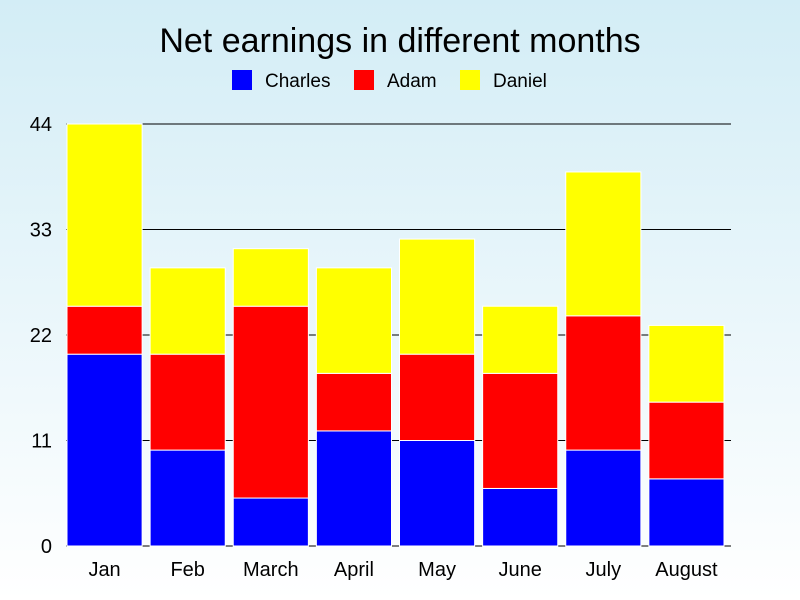 The height and width of the screenshot is (600, 800). What do you see at coordinates (412, 81) in the screenshot?
I see `legend-label-adam: Adam` at bounding box center [412, 81].